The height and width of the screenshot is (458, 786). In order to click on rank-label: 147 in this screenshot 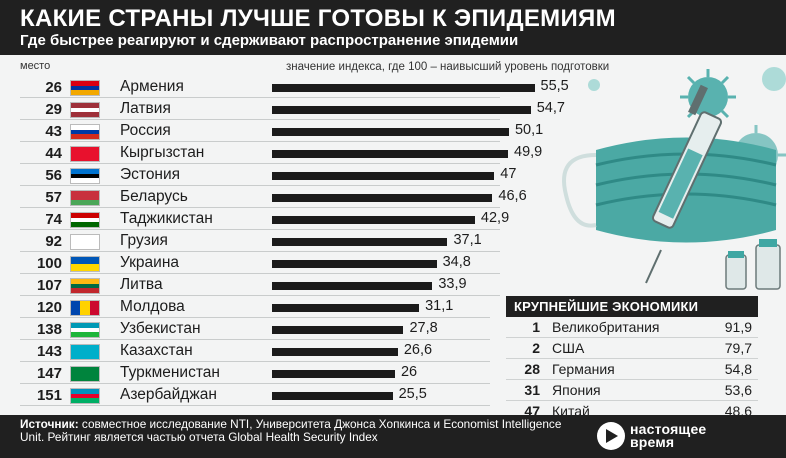, I will do `click(49, 373)`.